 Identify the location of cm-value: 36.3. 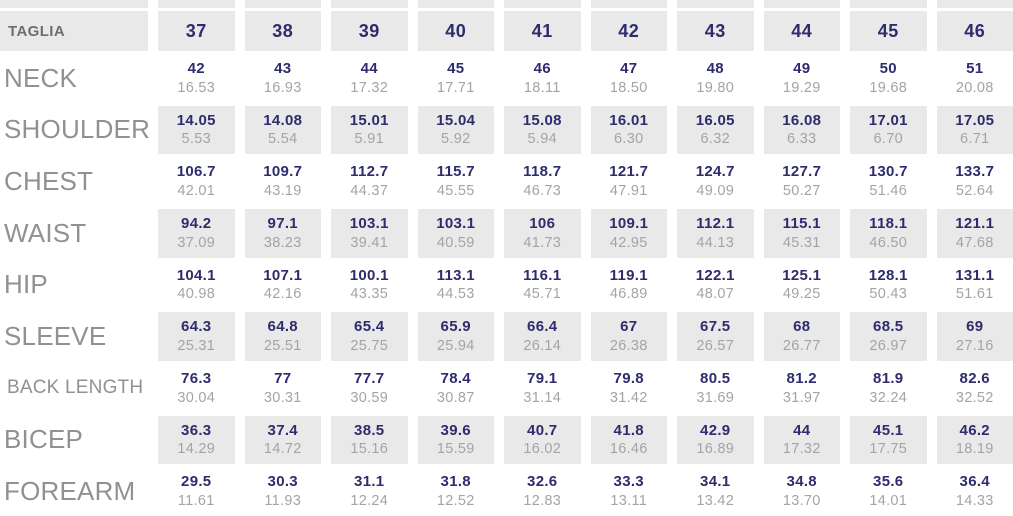
(196, 430).